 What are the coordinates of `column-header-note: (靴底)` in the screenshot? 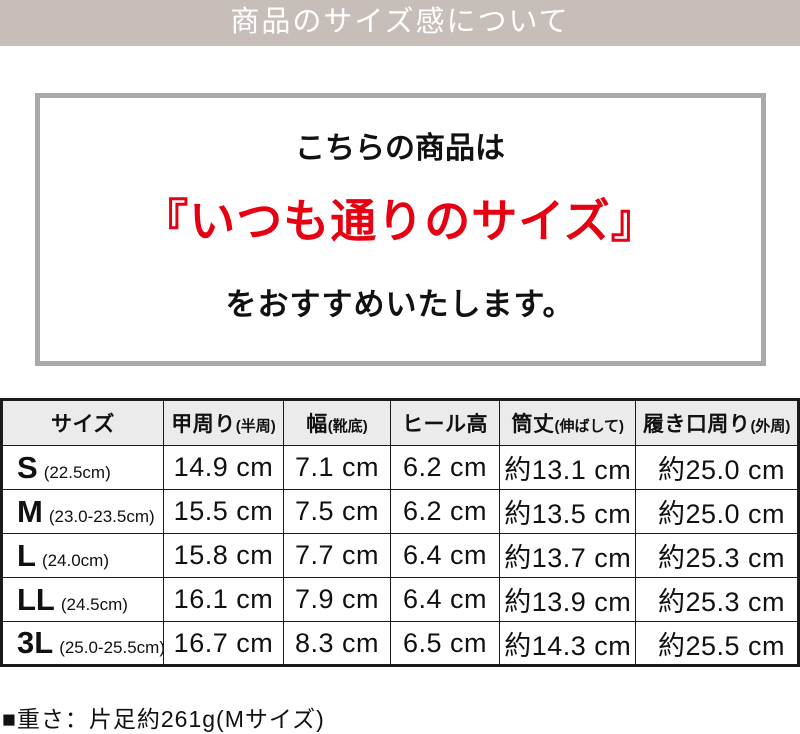 It's located at (347, 427).